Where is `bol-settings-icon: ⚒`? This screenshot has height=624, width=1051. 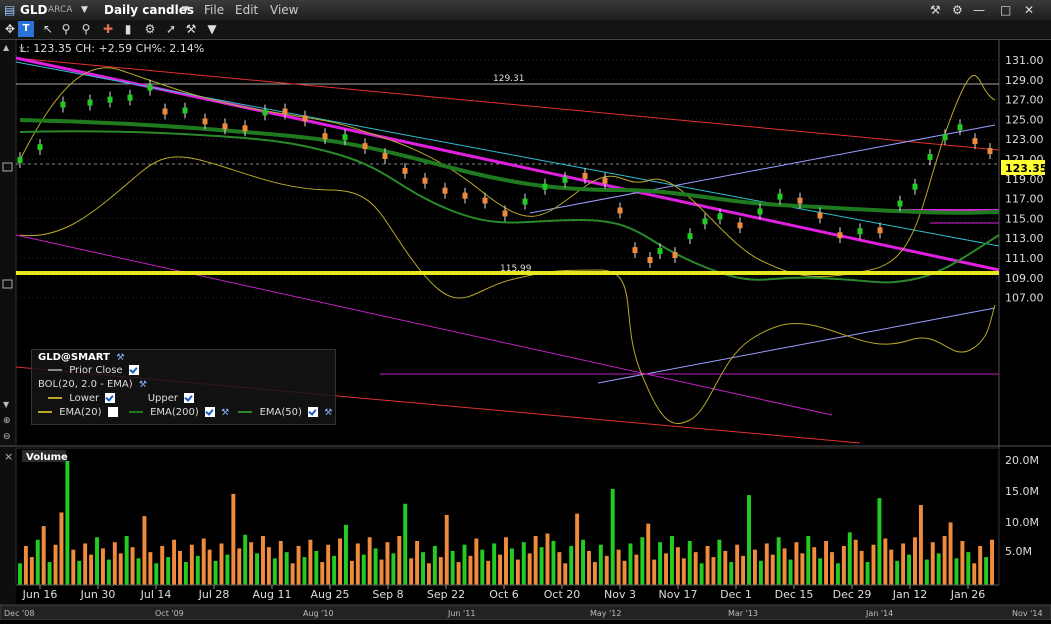
bol-settings-icon: ⚒ is located at coordinates (142, 385).